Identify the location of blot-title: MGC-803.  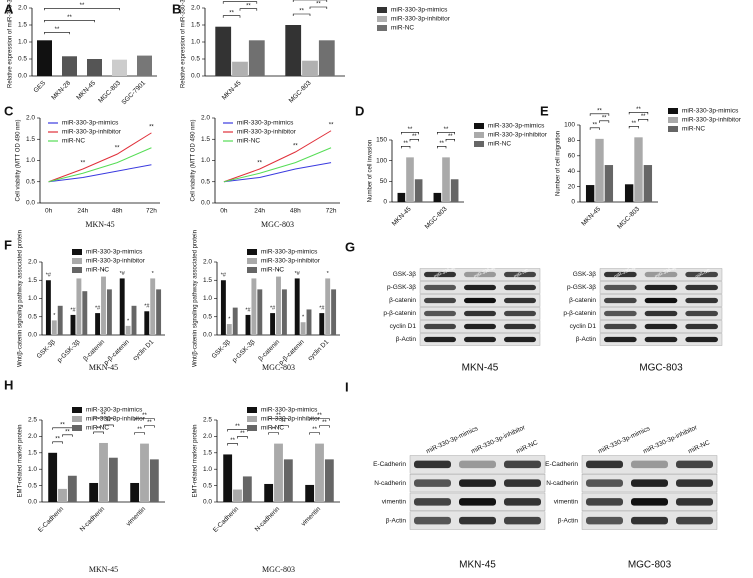
(650, 565).